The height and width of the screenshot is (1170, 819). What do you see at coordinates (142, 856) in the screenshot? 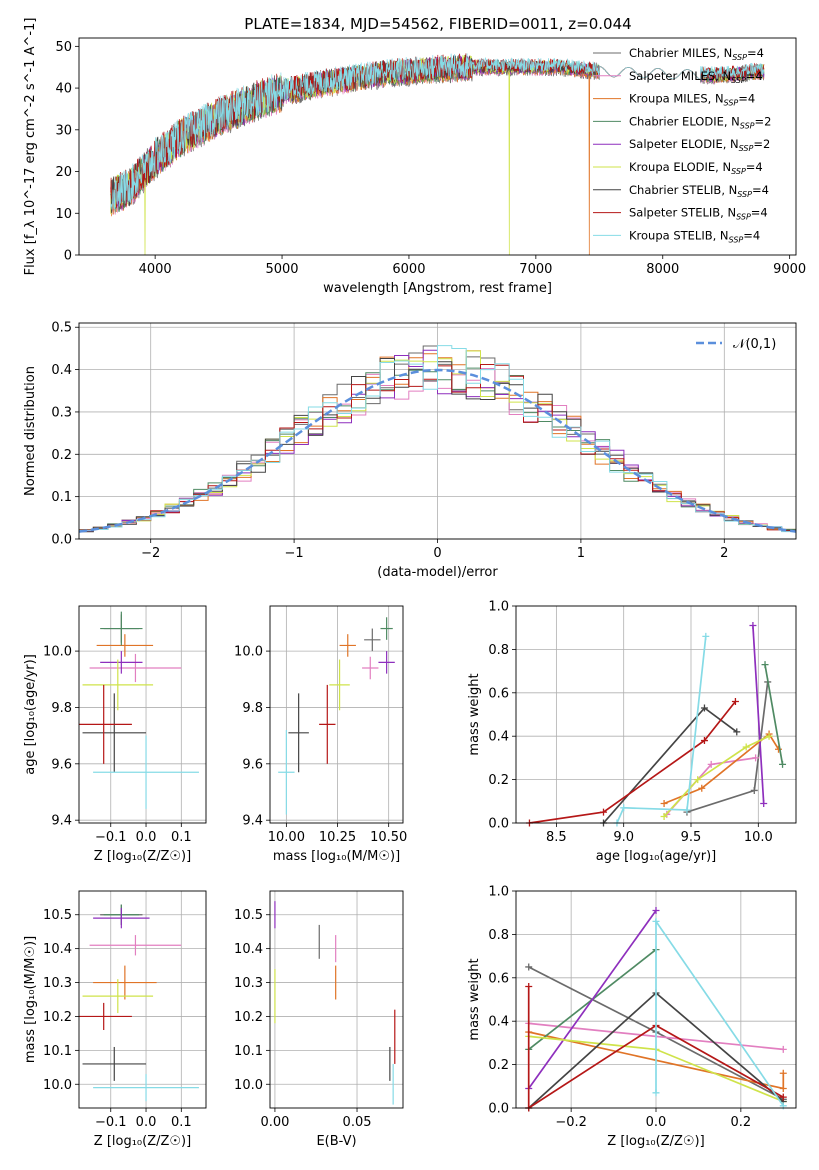
I see `x-axis-label: Z [log₁₀(Z/Z☉)]` at bounding box center [142, 856].